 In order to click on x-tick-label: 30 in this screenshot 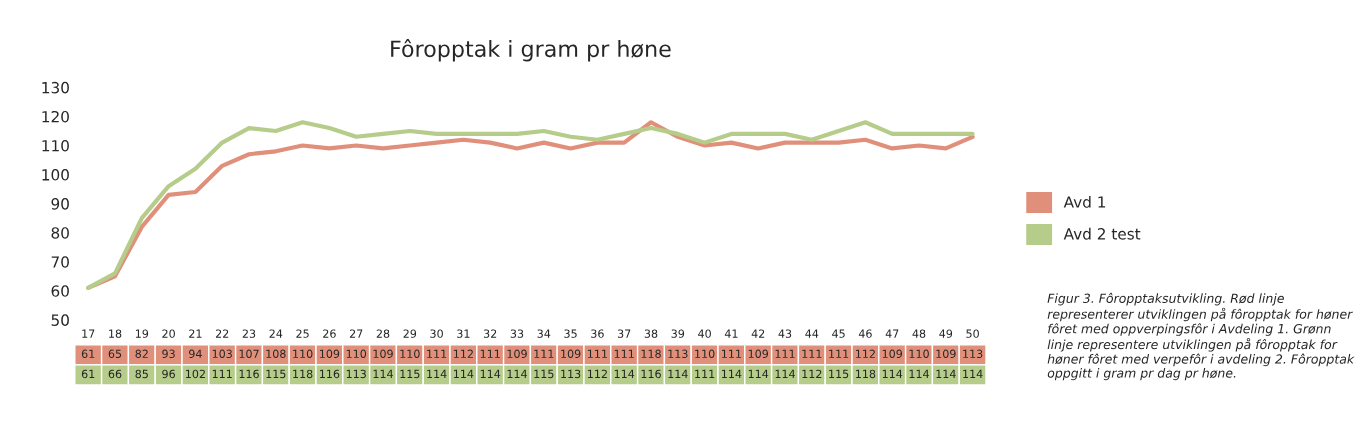, I will do `click(436, 333)`.